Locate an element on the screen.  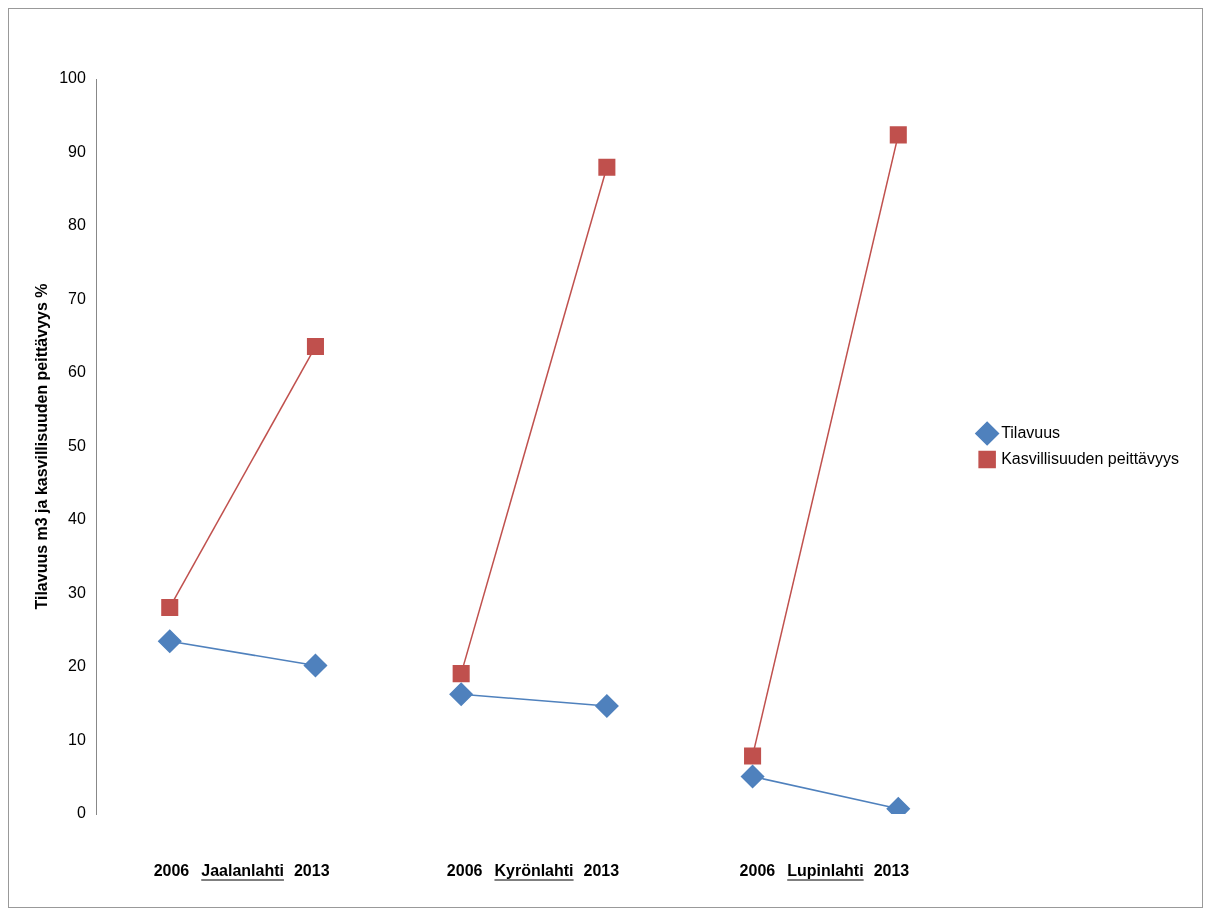
text: Kyrönlahti is located at coordinates (534, 870).